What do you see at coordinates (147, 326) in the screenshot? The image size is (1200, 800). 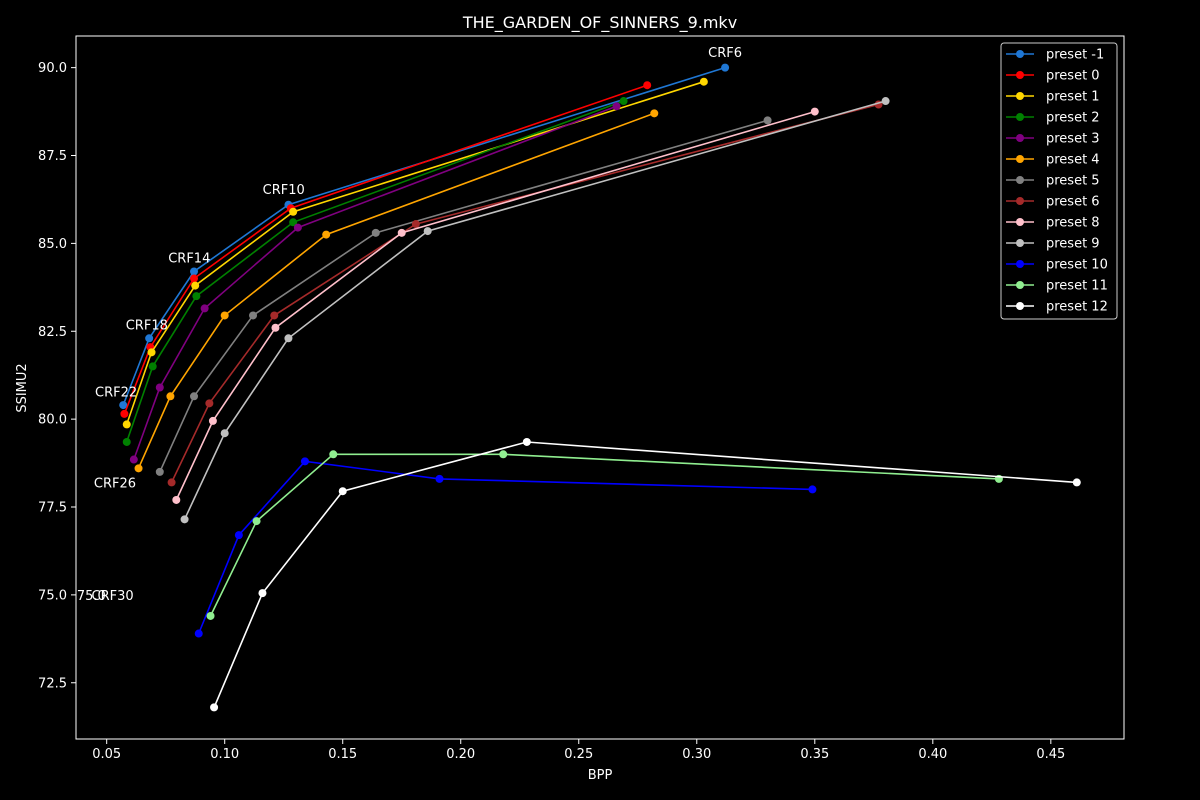 I see `annotation-label: CRF18` at bounding box center [147, 326].